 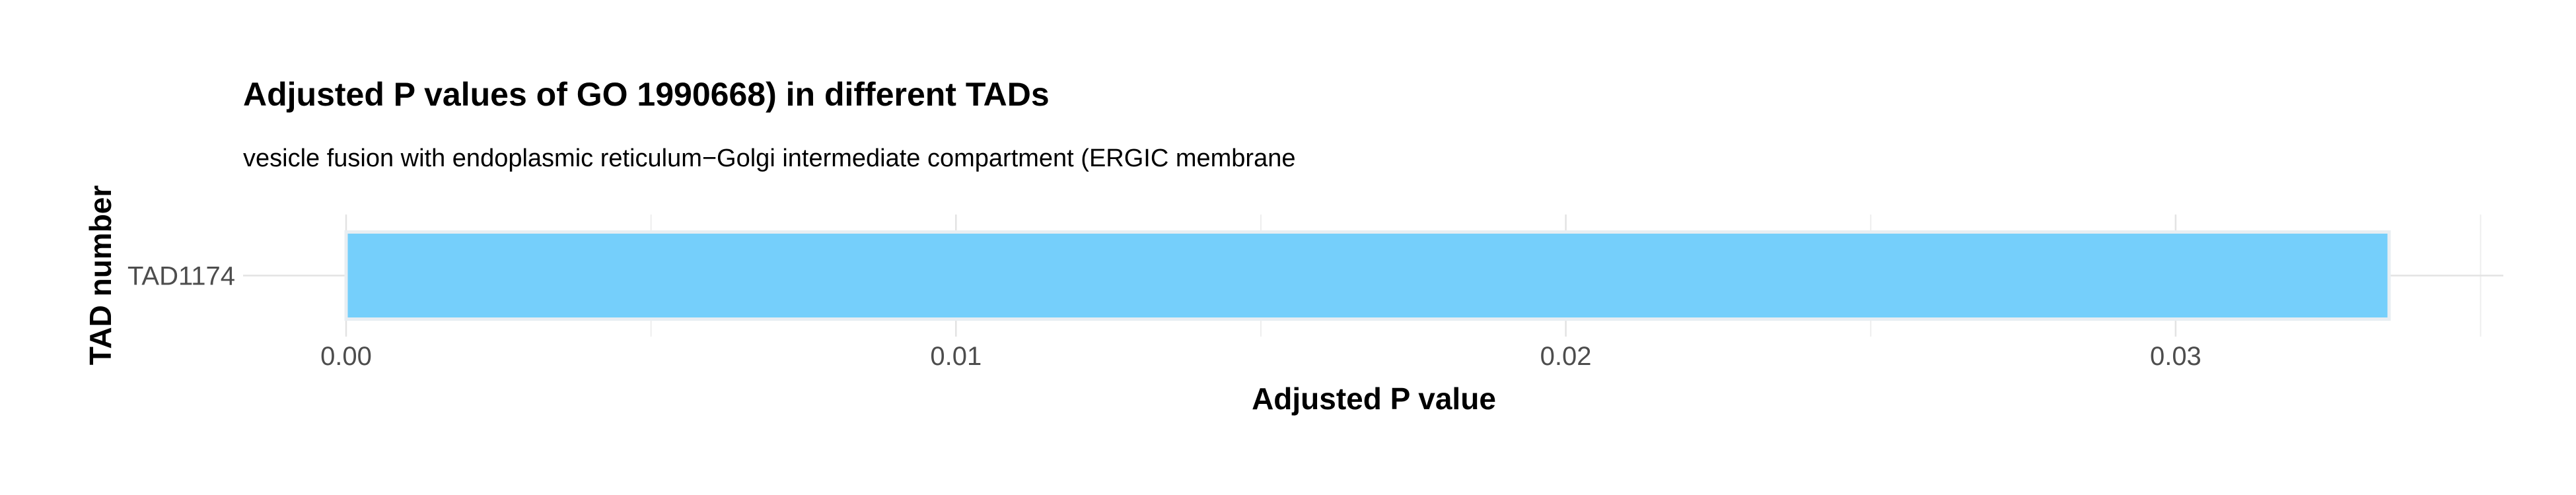 What do you see at coordinates (1566, 356) in the screenshot?
I see `x-tick-label: 0.02` at bounding box center [1566, 356].